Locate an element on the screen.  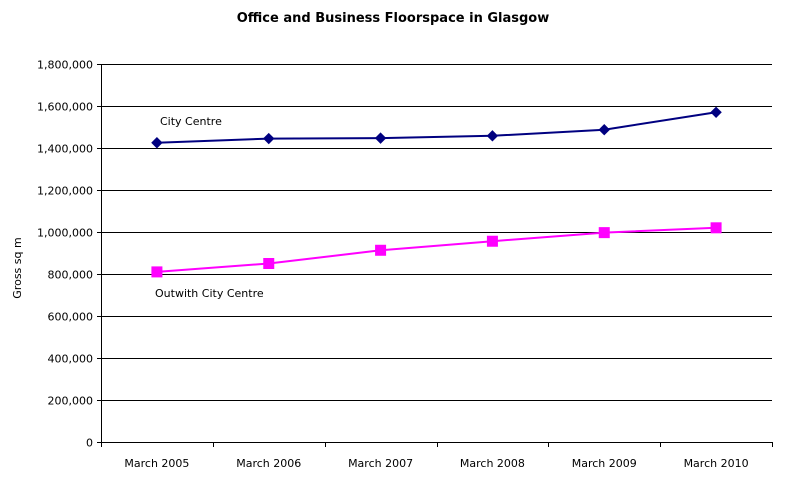
x-tick-label: March 2005 is located at coordinates (156, 463).